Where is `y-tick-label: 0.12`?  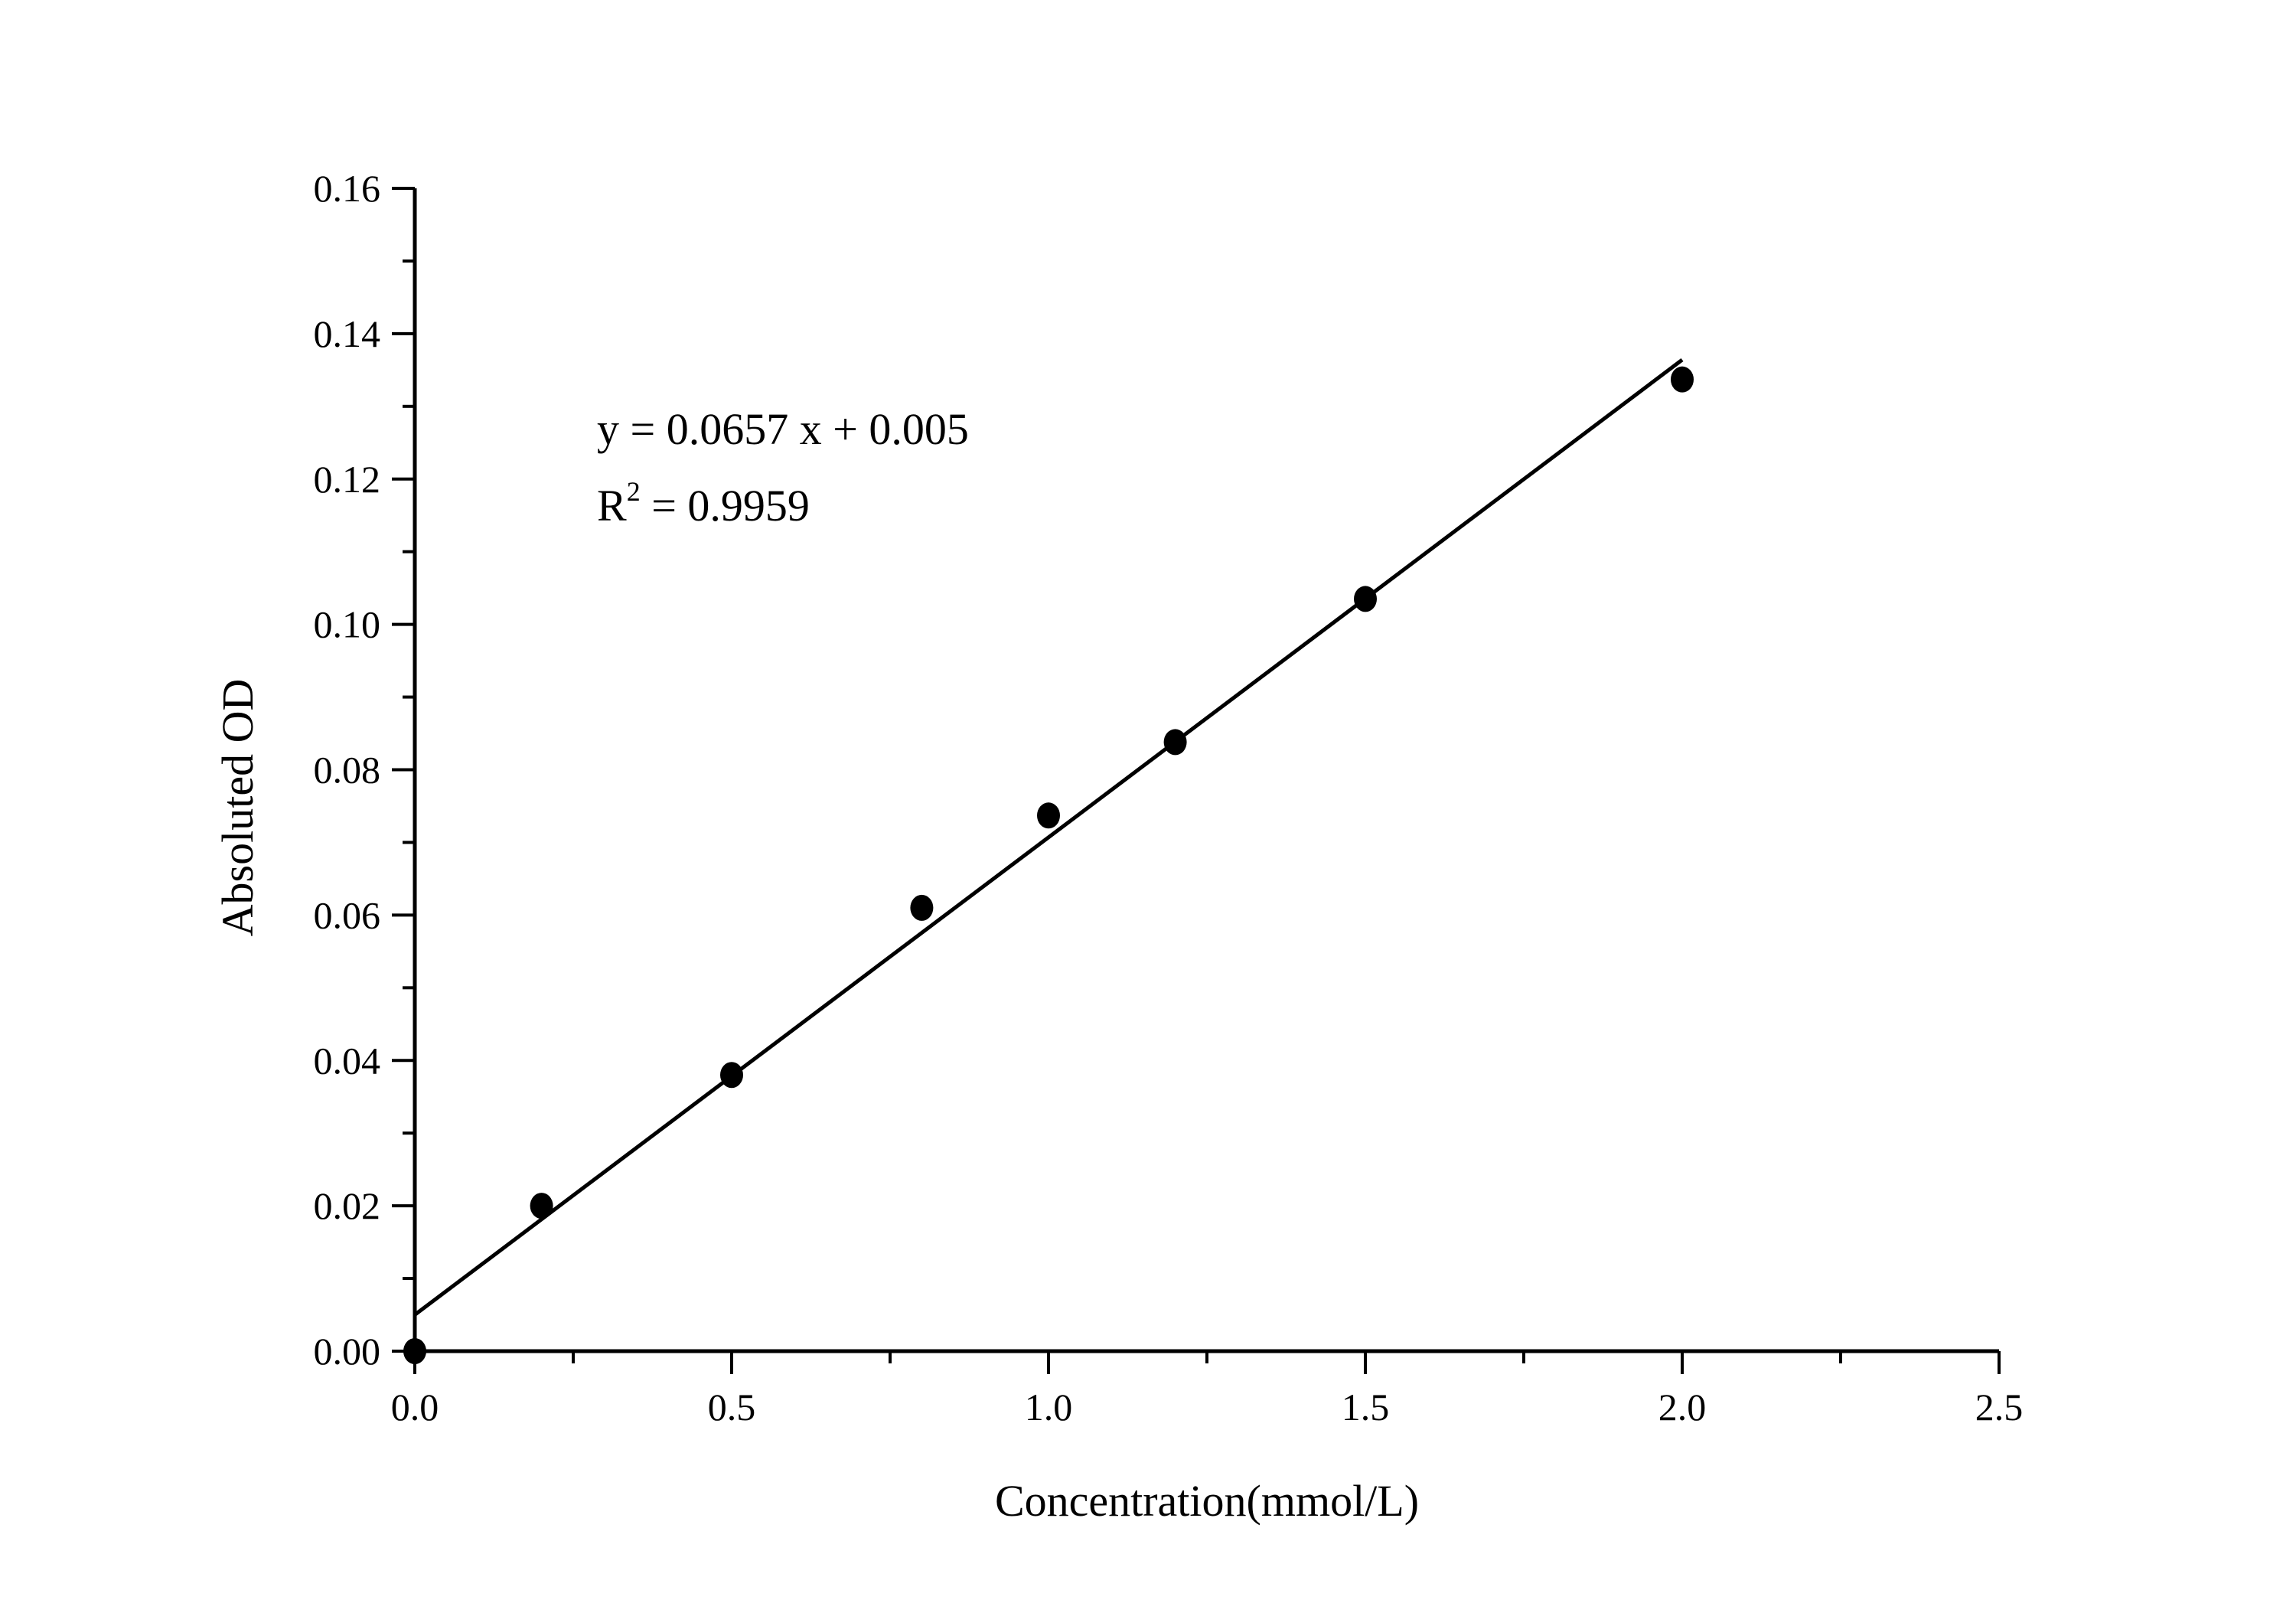 y-tick-label: 0.12 is located at coordinates (347, 479).